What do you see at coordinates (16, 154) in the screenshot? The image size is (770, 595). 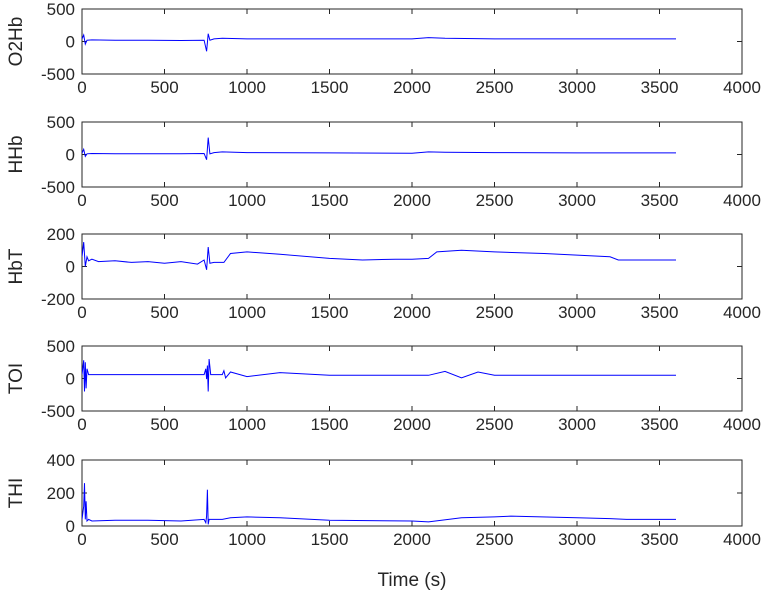 I see `y-axis-label: HHb` at bounding box center [16, 154].